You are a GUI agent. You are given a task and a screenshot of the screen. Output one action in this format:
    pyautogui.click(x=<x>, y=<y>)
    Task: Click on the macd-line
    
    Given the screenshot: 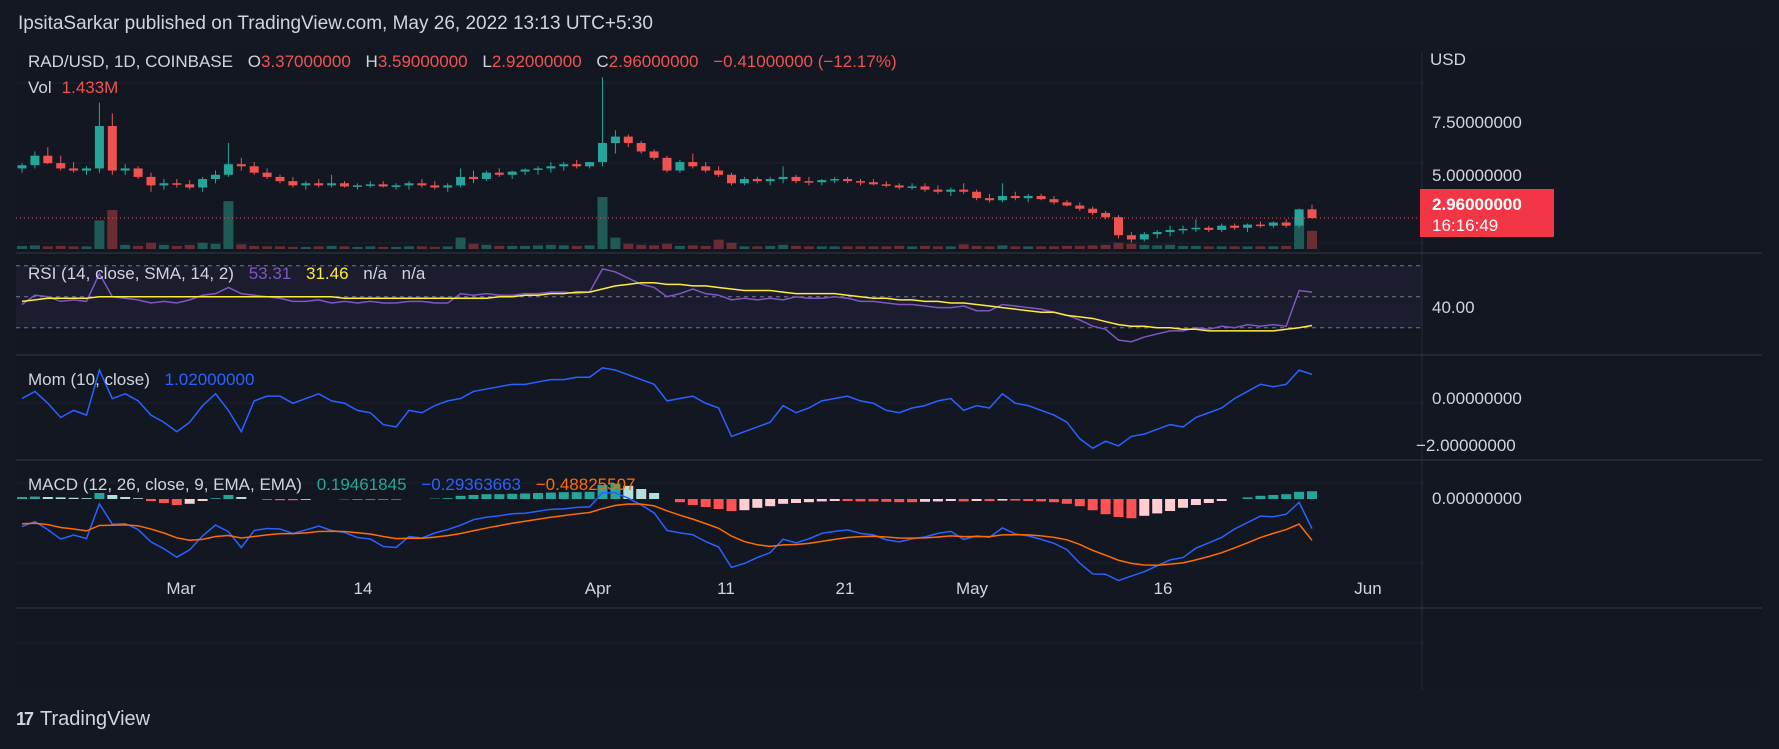 What is the action you would take?
    pyautogui.click(x=667, y=536)
    